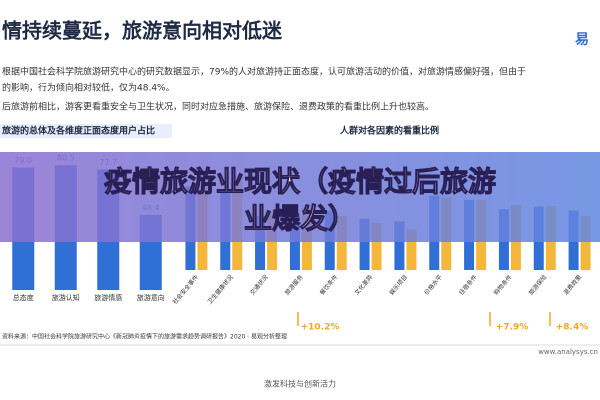  I want to click on category-label: 旅游意向, so click(151, 297).